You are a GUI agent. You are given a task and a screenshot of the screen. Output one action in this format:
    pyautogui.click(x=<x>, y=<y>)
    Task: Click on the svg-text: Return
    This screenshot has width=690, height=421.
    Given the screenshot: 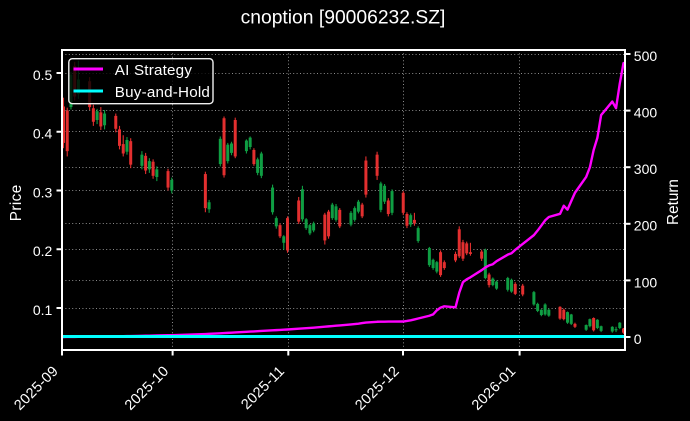 What is the action you would take?
    pyautogui.click(x=673, y=202)
    